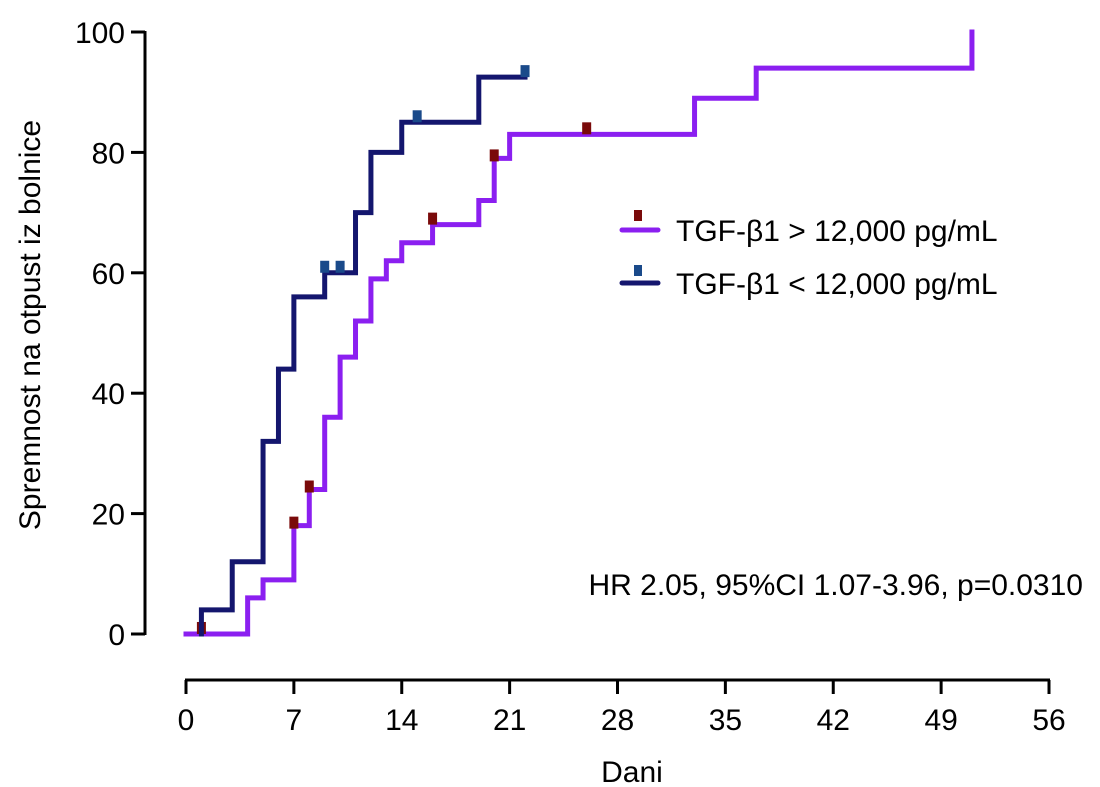  What do you see at coordinates (108, 274) in the screenshot?
I see `y-tick-label: 60` at bounding box center [108, 274].